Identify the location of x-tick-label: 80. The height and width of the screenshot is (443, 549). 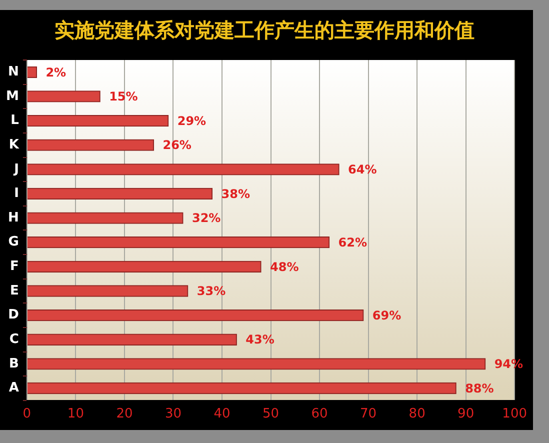
(417, 414).